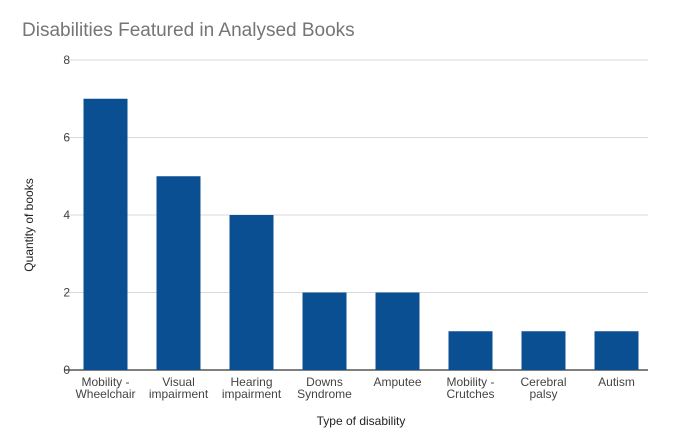 This screenshot has width=681, height=446. What do you see at coordinates (29, 224) in the screenshot?
I see `y-axis-title: Quantity of books` at bounding box center [29, 224].